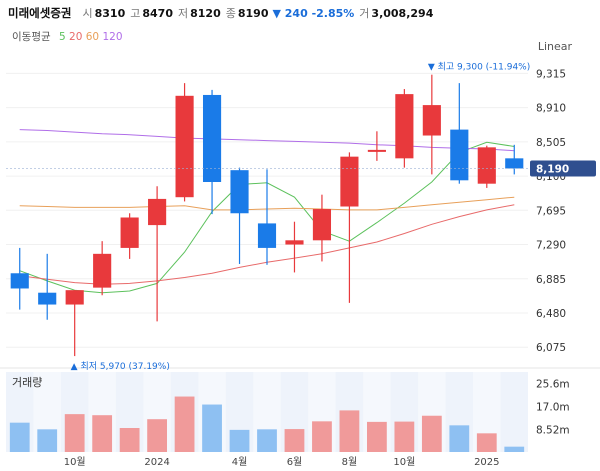 This screenshot has width=600, height=471. Describe the element at coordinates (156, 462) in the screenshot. I see `x-tick-label: 2024` at that location.